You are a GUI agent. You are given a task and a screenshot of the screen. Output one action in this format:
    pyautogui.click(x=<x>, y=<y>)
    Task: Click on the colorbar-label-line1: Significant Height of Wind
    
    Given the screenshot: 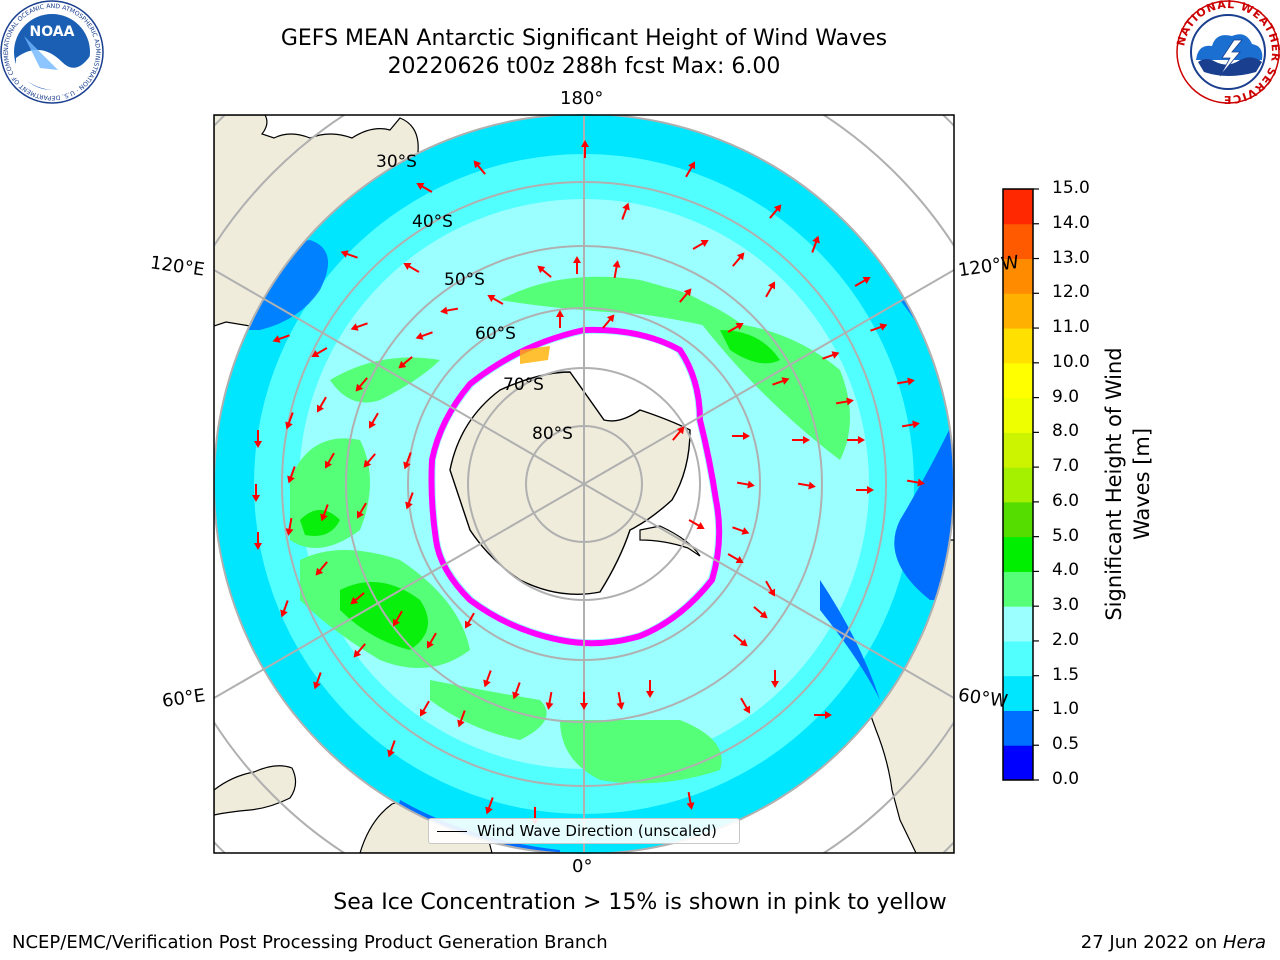 What is the action you would take?
    pyautogui.click(x=1114, y=484)
    